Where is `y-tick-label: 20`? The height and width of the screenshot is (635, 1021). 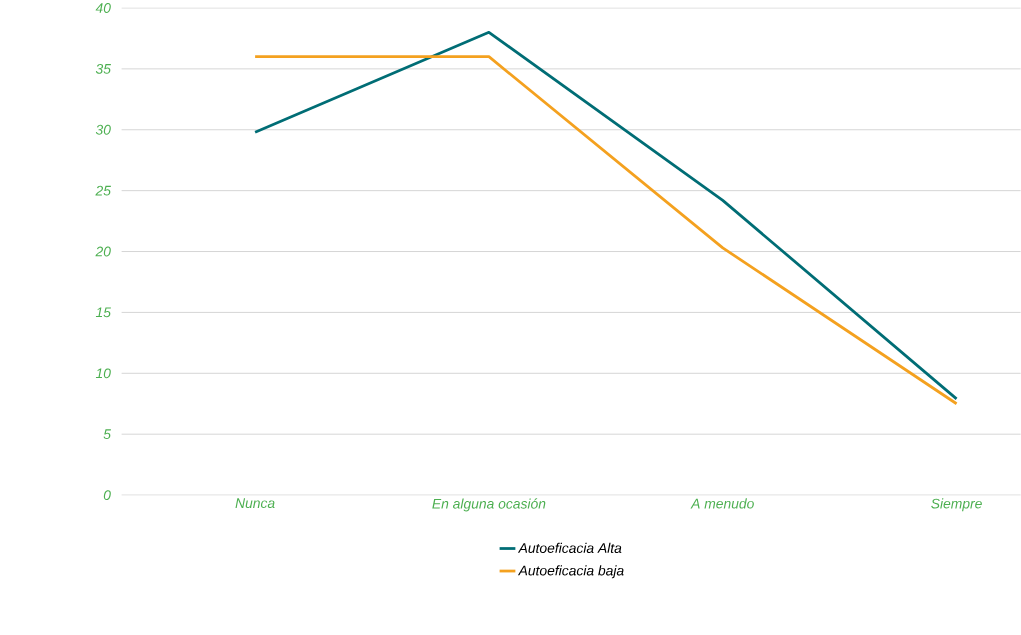
y-tick-label: 20 is located at coordinates (103, 251).